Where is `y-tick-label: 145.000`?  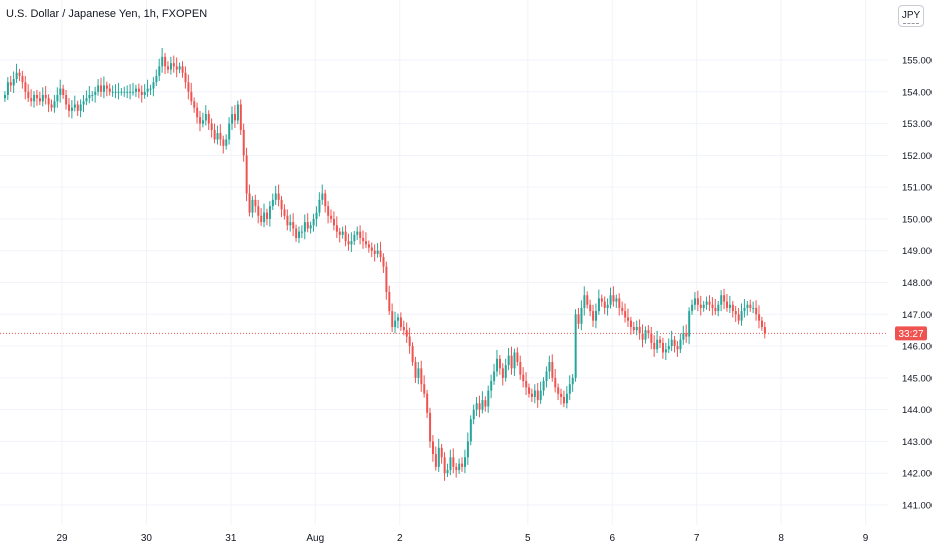
y-tick-label: 145.000 is located at coordinates (917, 378).